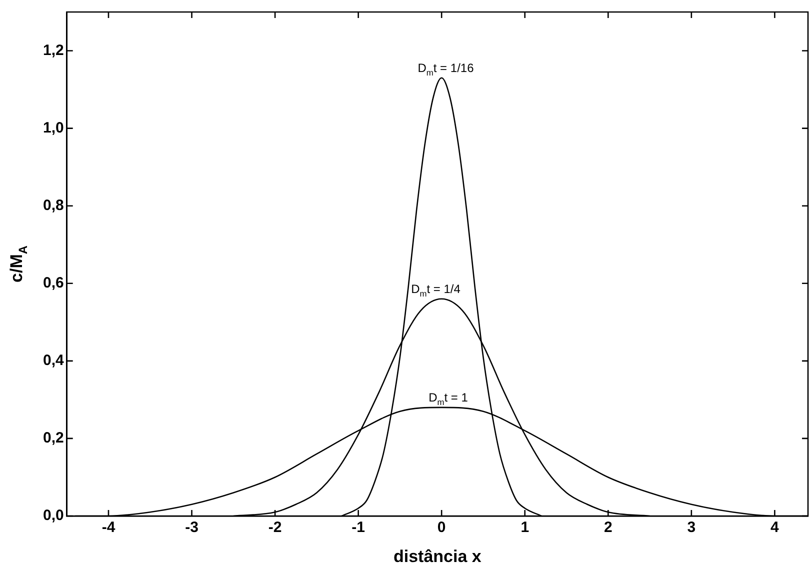  Describe the element at coordinates (437, 556) in the screenshot. I see `x-axis-title: distância x` at that location.